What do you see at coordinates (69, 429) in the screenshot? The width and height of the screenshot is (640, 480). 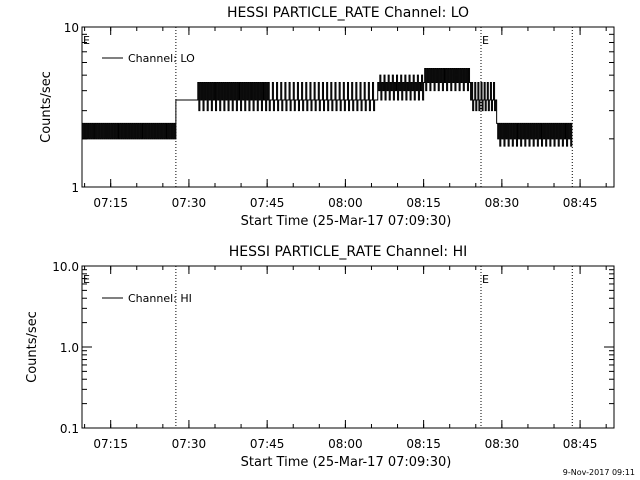 I see `y-tick-label: 0.1` at bounding box center [69, 429].